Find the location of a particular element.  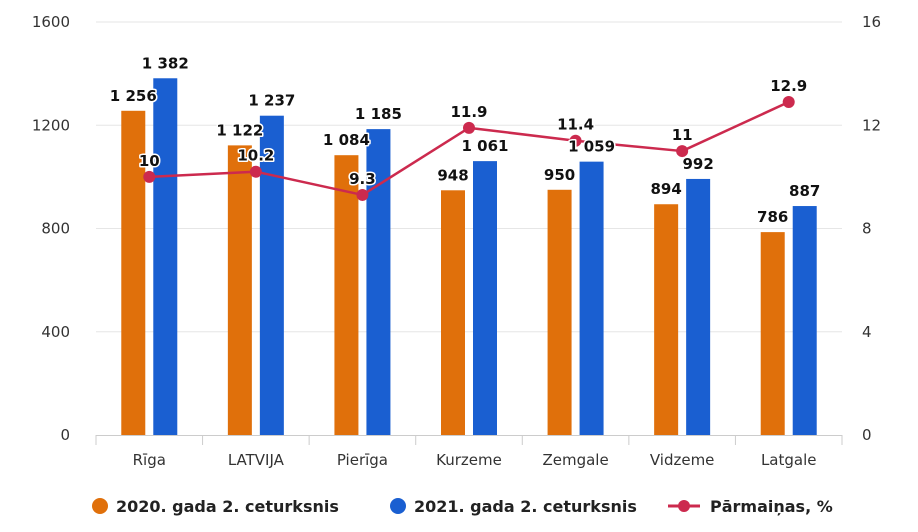

category-label: Pierīga is located at coordinates (362, 460).